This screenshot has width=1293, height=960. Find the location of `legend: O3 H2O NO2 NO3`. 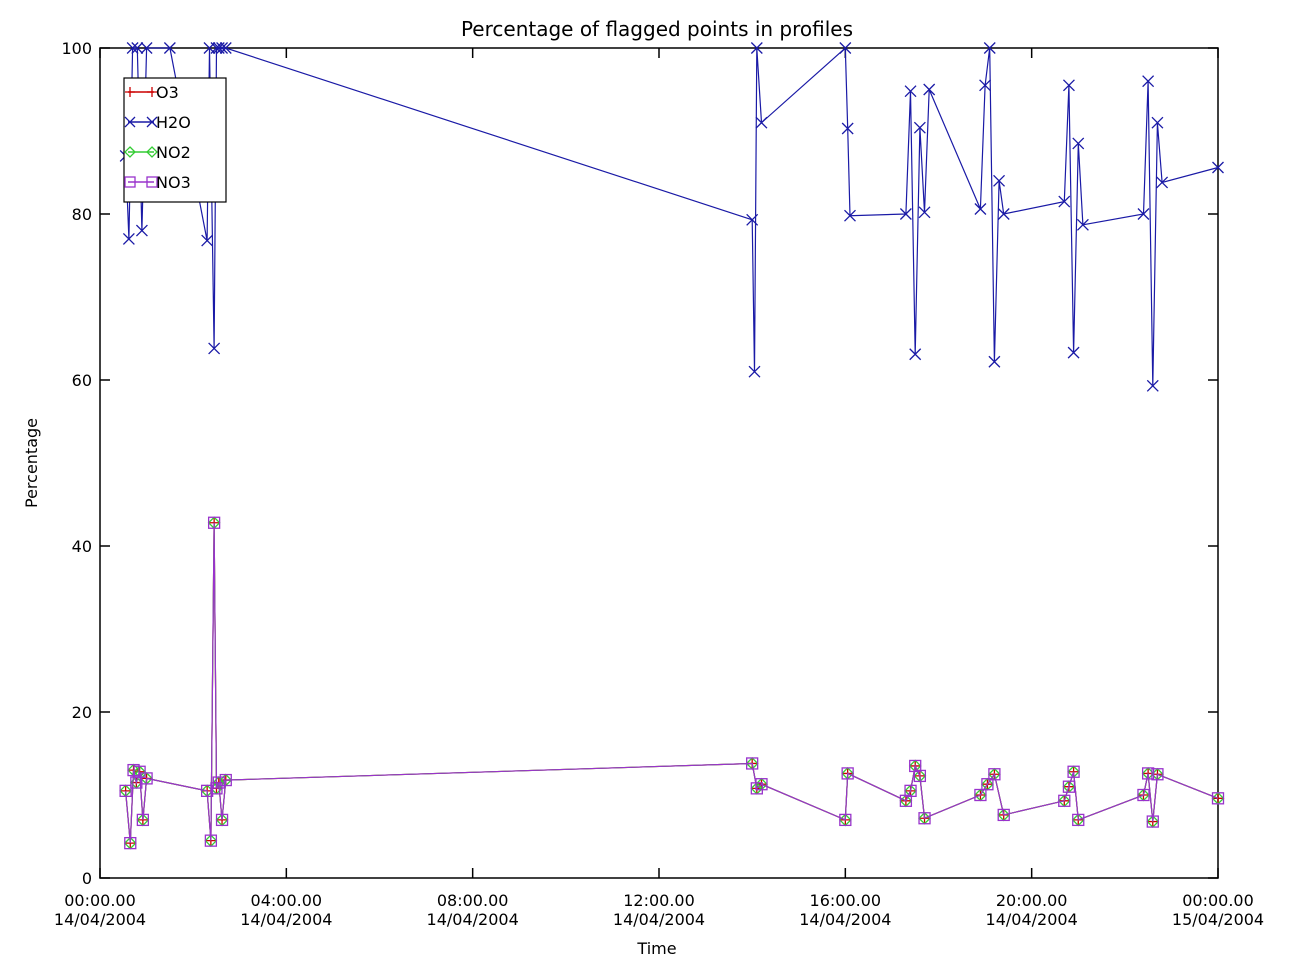

legend: O3 H2O NO2 NO3 is located at coordinates (175, 140).